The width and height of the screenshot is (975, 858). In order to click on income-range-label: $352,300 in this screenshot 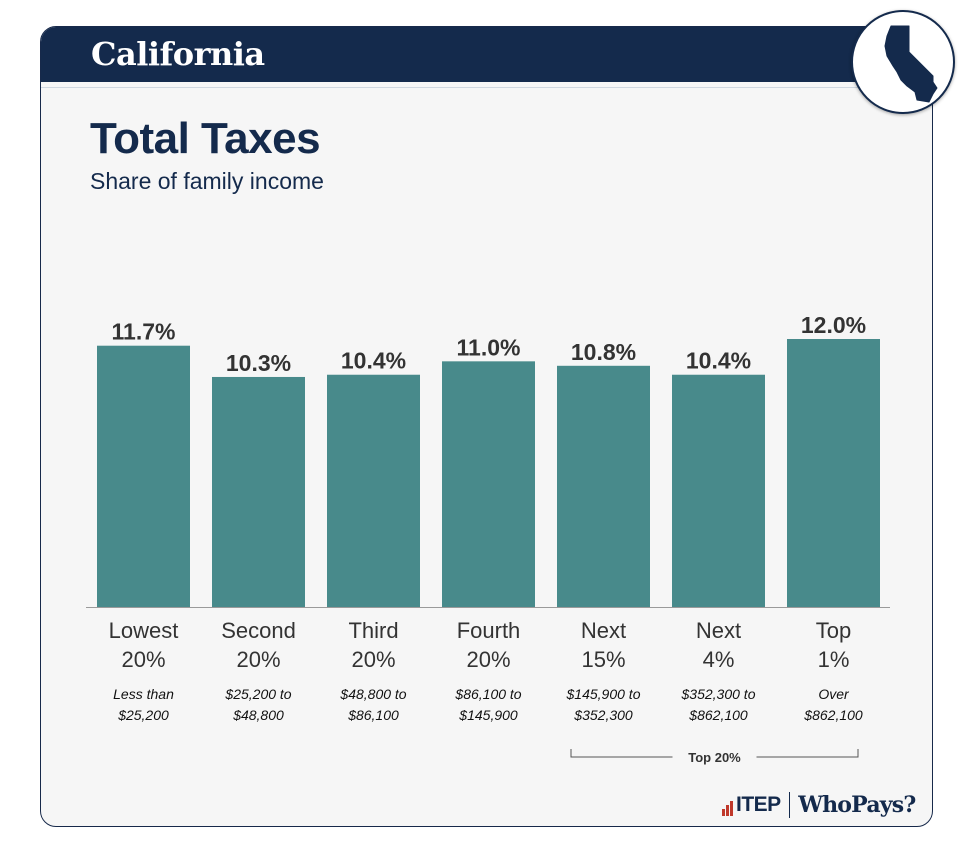, I will do `click(603, 715)`.